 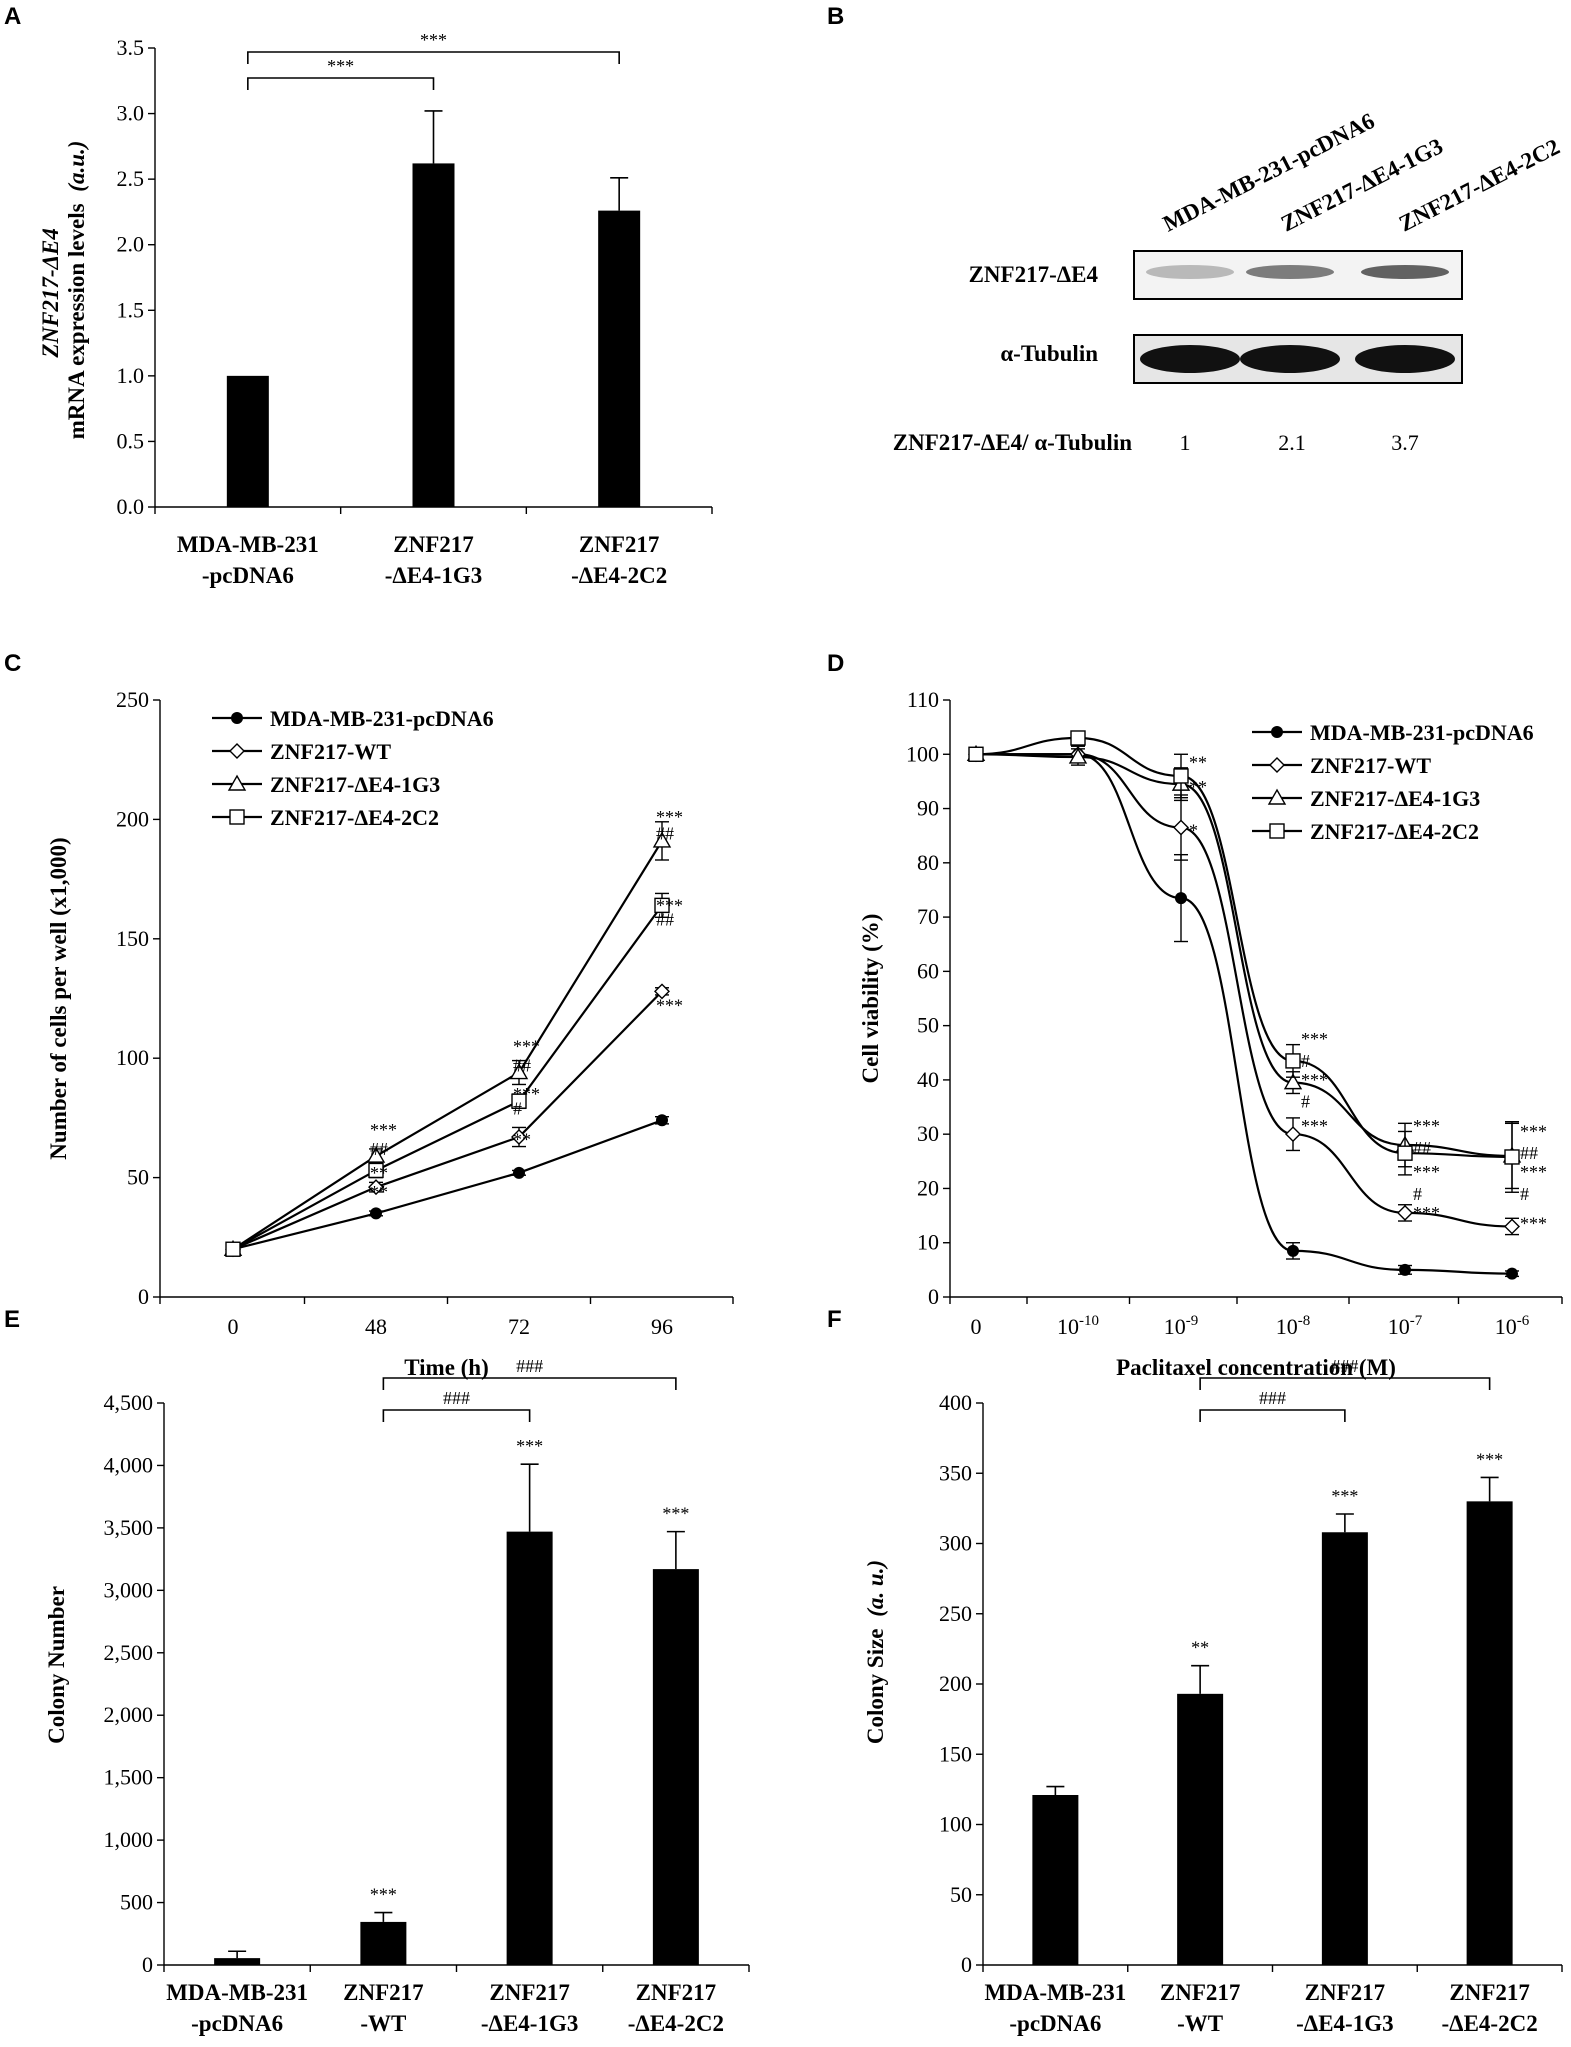 I want to click on panel-e-y-axis-label: Colony Number, so click(x=56, y=1665).